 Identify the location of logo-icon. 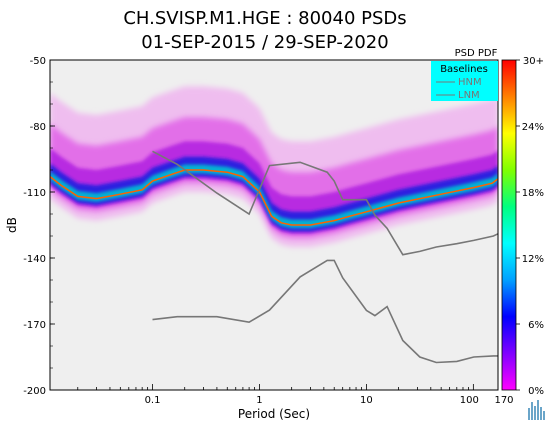
(536, 410).